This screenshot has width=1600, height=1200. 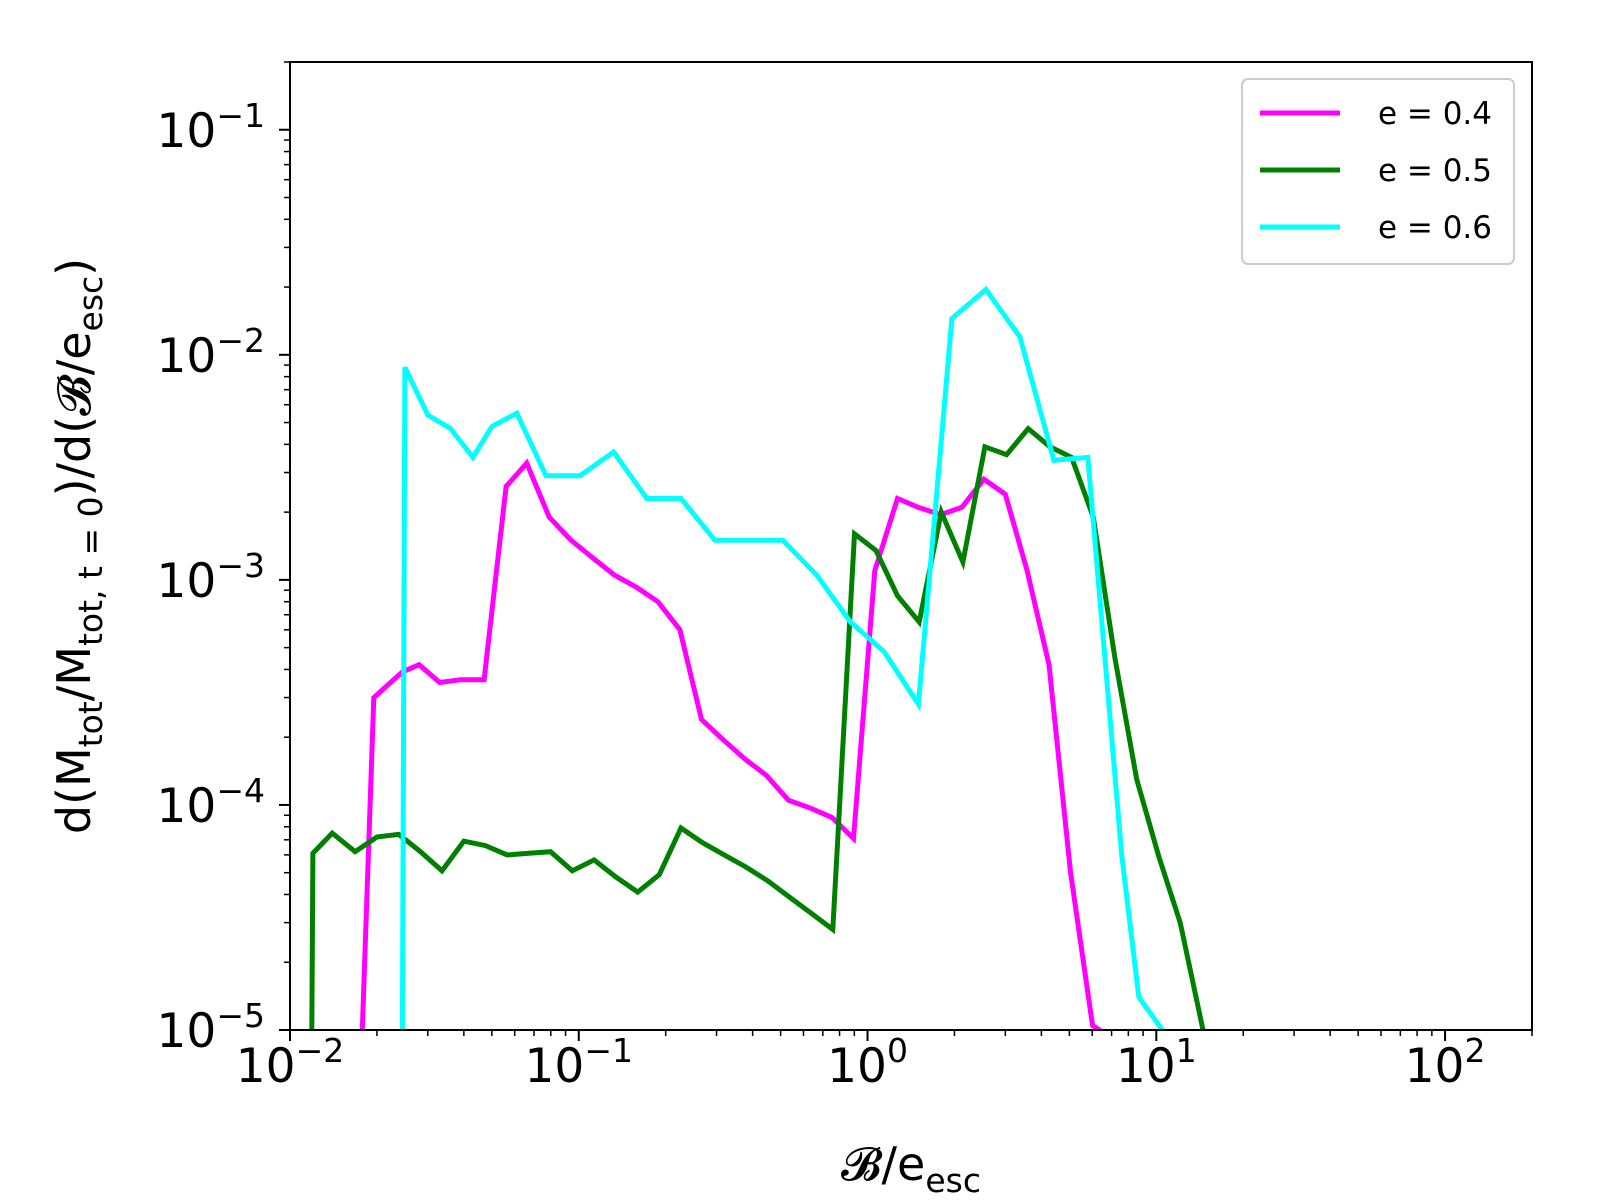 What do you see at coordinates (240, 340) in the screenshot?
I see `y-tick-label-exp: −2` at bounding box center [240, 340].